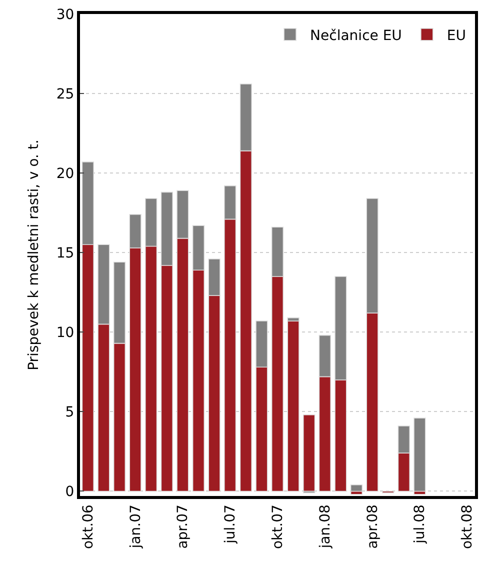 The image size is (482, 566). I want to click on x-tick-label: okt.07, so click(278, 527).